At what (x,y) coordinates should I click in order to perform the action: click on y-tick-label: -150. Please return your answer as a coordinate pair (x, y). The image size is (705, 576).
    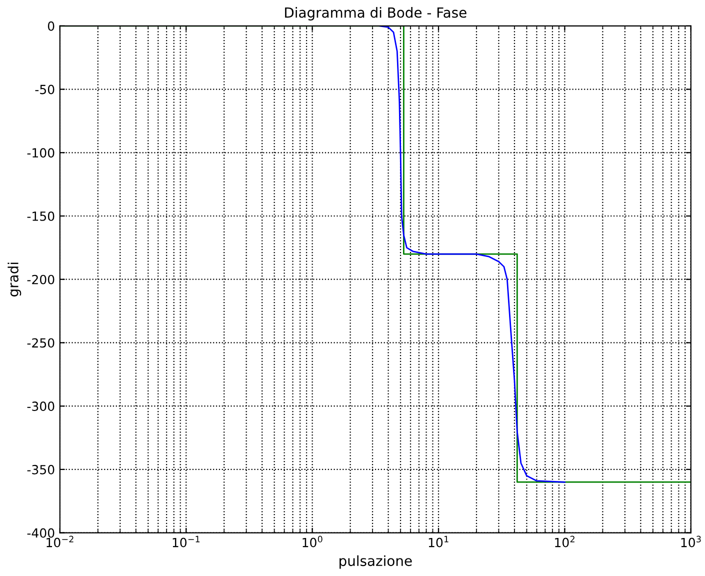
    Looking at the image, I should click on (40, 216).